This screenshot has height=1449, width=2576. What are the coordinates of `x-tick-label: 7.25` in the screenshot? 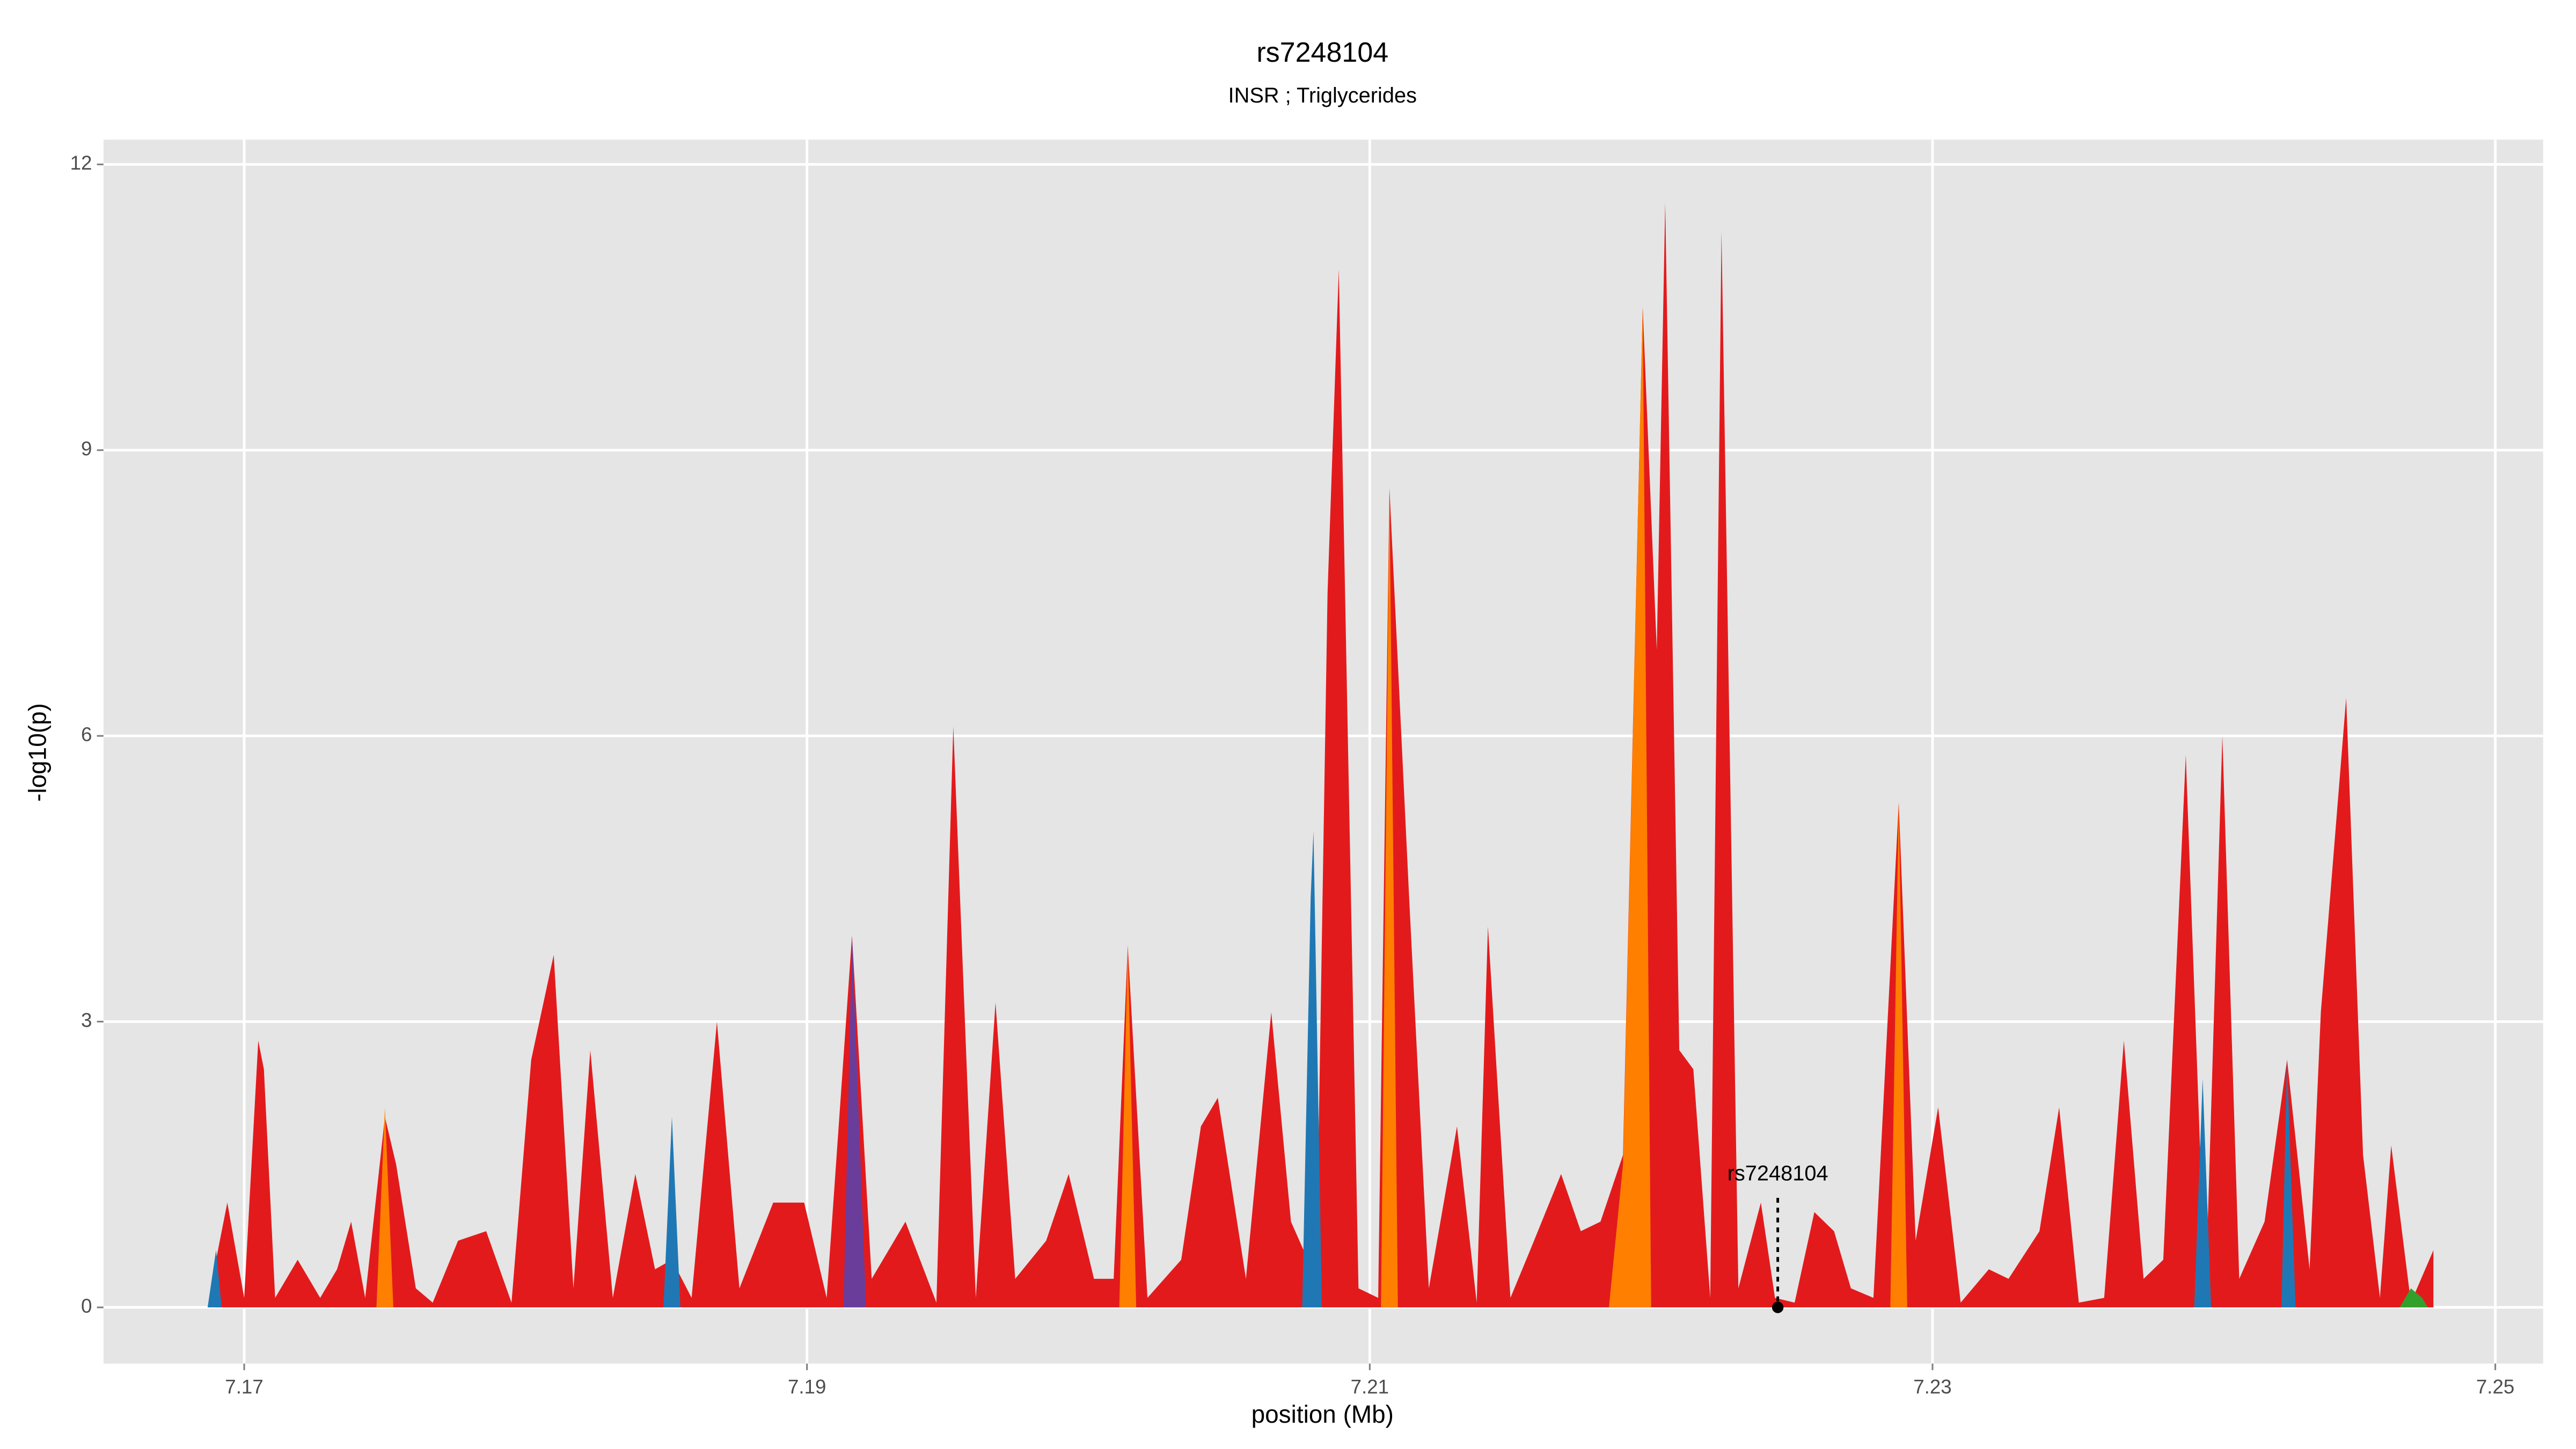 It's located at (2495, 1386).